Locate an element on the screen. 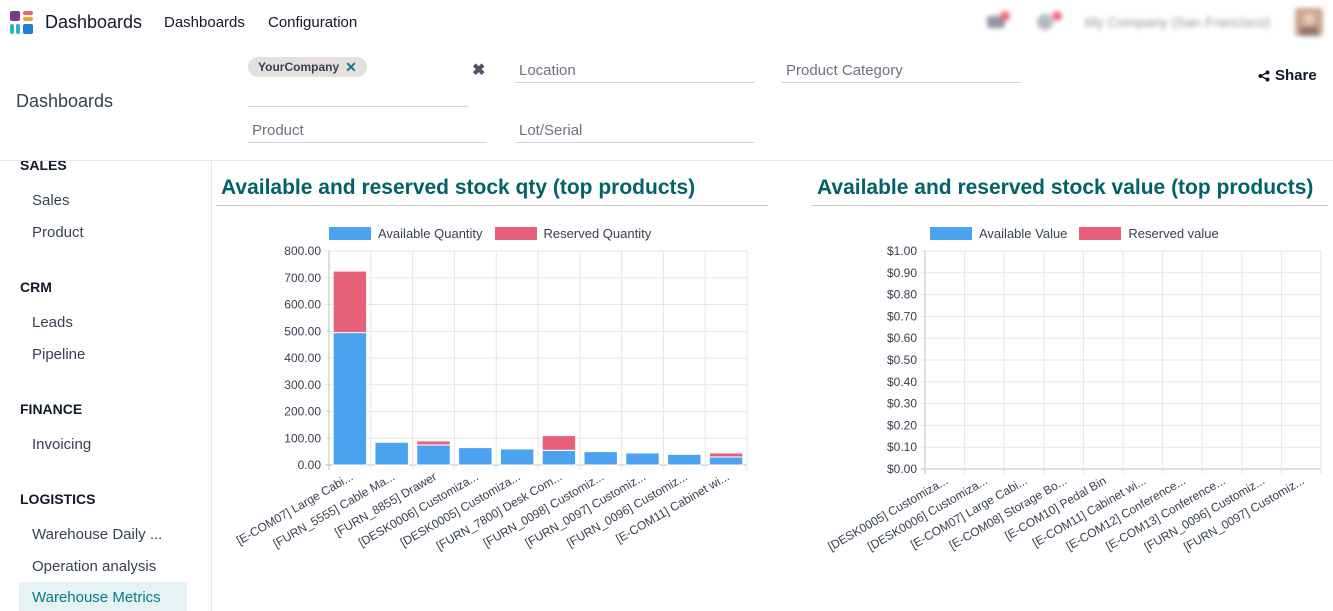 This screenshot has width=1333, height=611. sidebar-item-label: Sales is located at coordinates (51, 200).